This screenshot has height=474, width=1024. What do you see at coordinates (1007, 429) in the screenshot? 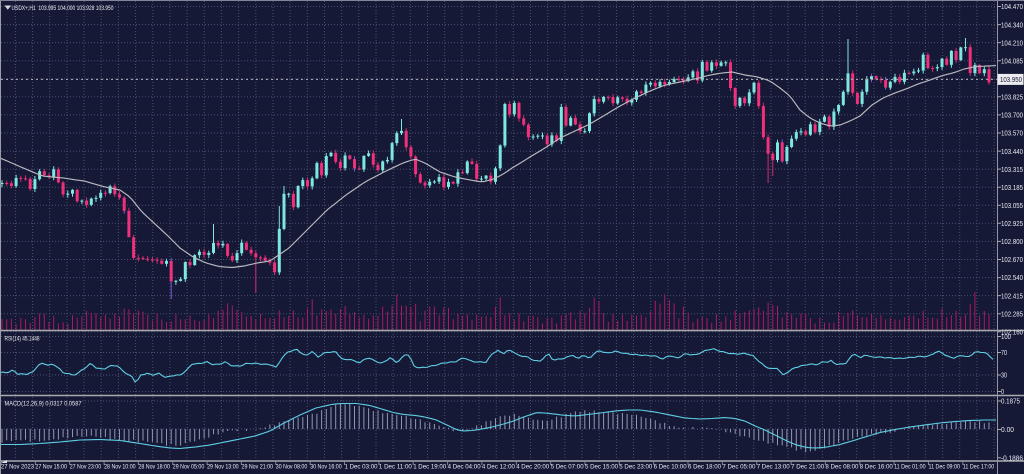
I see `svg-text: 0.00` at bounding box center [1007, 429].